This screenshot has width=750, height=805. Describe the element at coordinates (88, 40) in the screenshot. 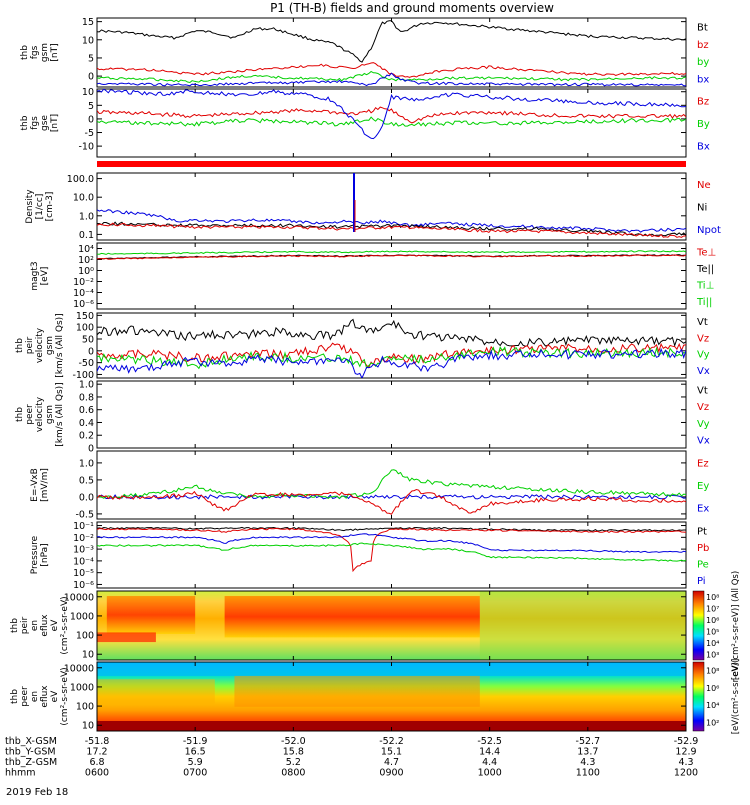

I see `y-tick-label: 10` at that location.